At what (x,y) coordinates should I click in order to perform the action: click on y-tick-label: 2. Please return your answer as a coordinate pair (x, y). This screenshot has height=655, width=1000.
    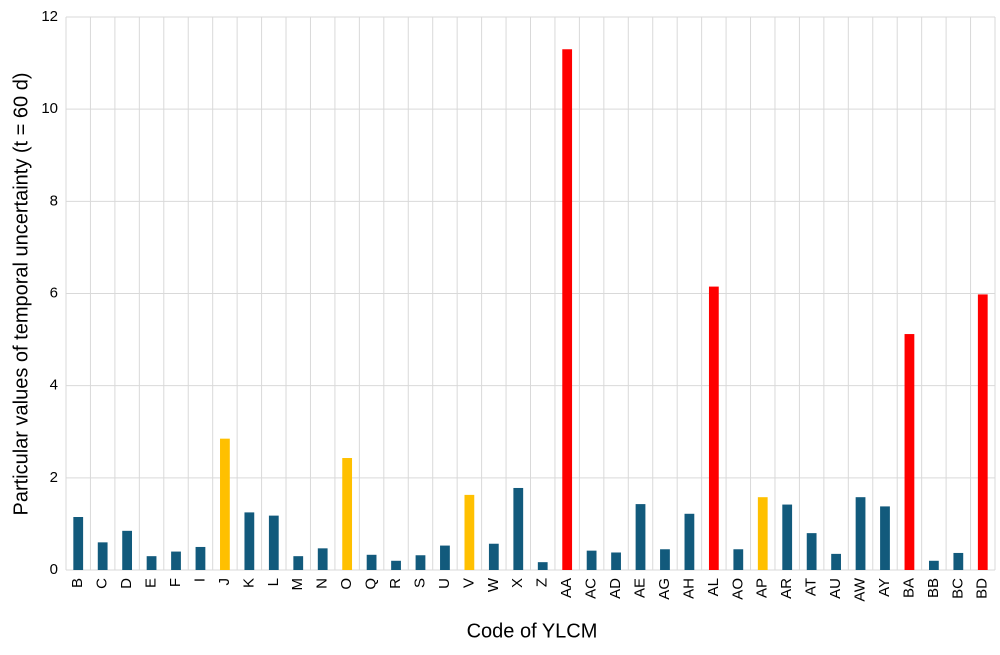
    Looking at the image, I should click on (54, 477).